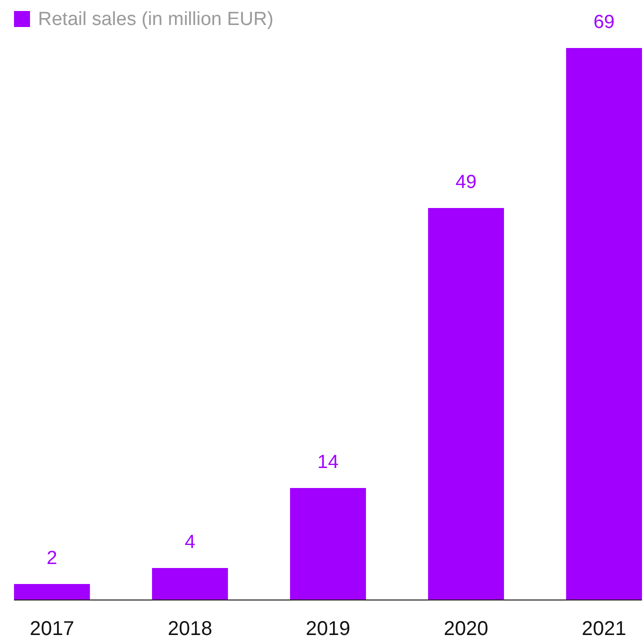 This screenshot has height=641, width=643. What do you see at coordinates (52, 629) in the screenshot?
I see `x-tick-label: 2017` at bounding box center [52, 629].